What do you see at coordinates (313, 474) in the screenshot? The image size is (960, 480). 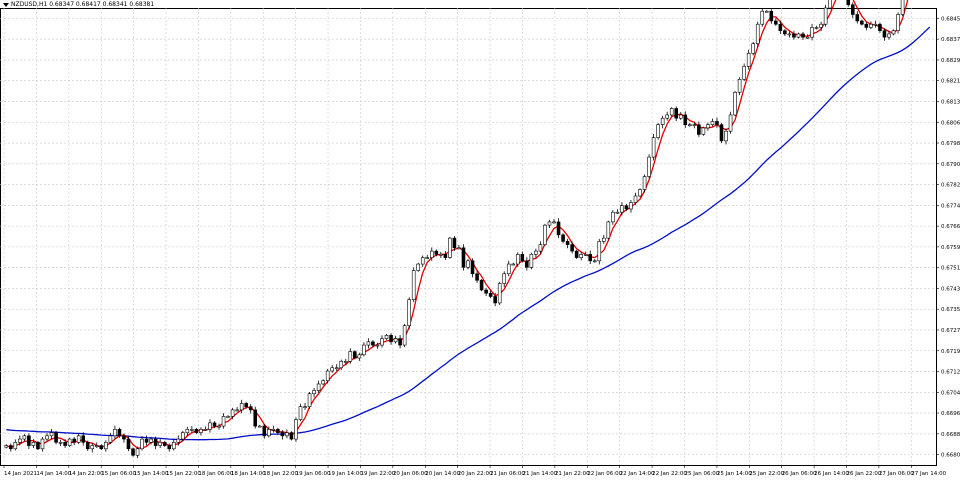 I see `x-tick-label: 19 Jan 06:00` at bounding box center [313, 474].